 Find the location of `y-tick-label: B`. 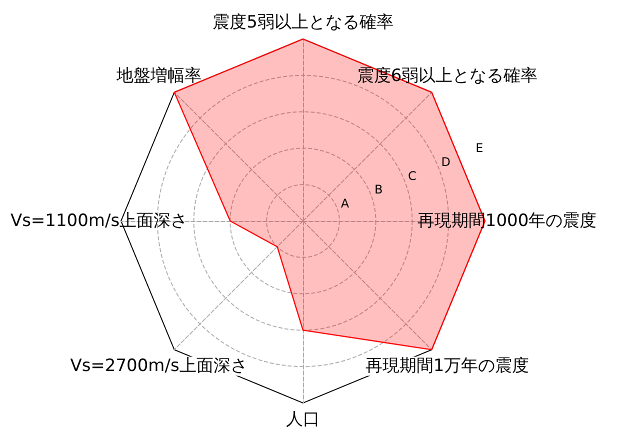

y-tick-label: B is located at coordinates (378, 189).